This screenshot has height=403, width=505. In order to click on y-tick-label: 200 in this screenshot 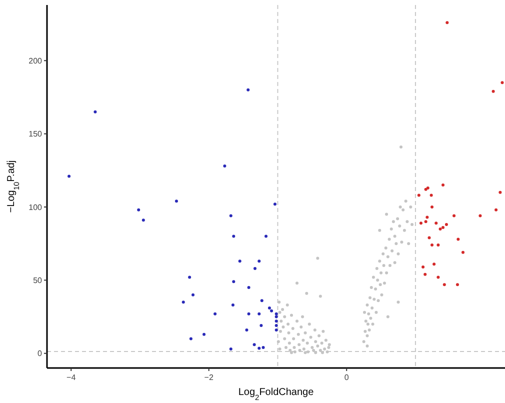, I will do `click(35, 61)`.